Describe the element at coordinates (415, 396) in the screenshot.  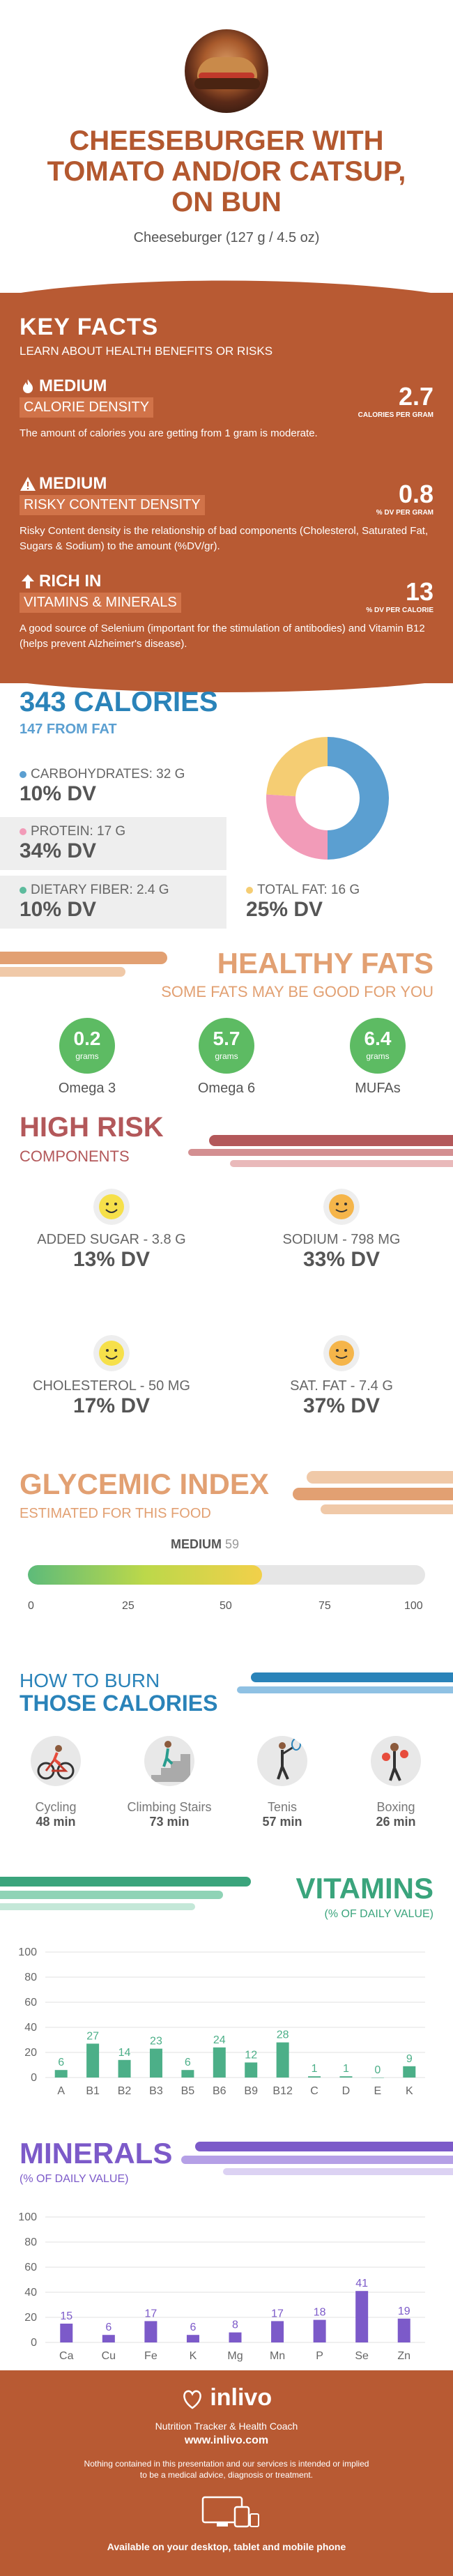
I see `fact-value: 2.7` at that location.